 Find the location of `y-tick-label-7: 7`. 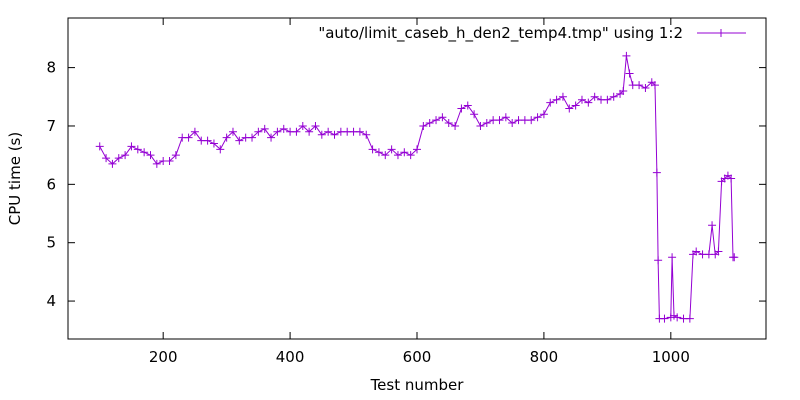

y-tick-label-7: 7 is located at coordinates (51, 126).